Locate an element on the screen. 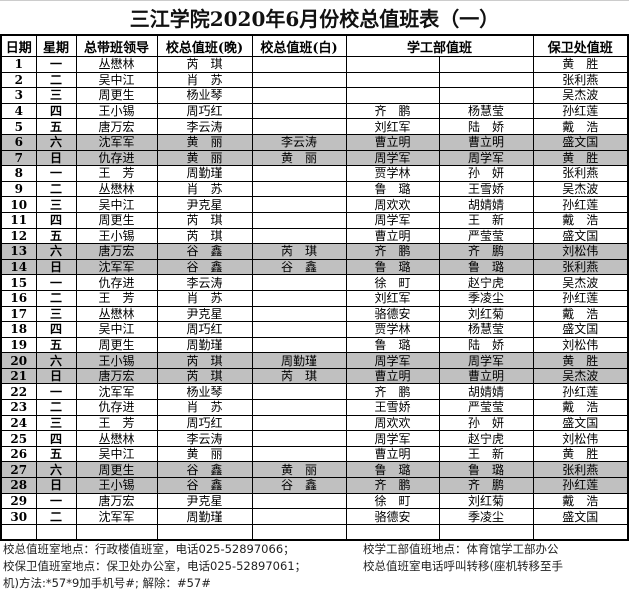 The width and height of the screenshot is (629, 592). table-row: 15 一仇存进 李云涛 徐 町赵宁虎 吴杰波 is located at coordinates (314, 282).